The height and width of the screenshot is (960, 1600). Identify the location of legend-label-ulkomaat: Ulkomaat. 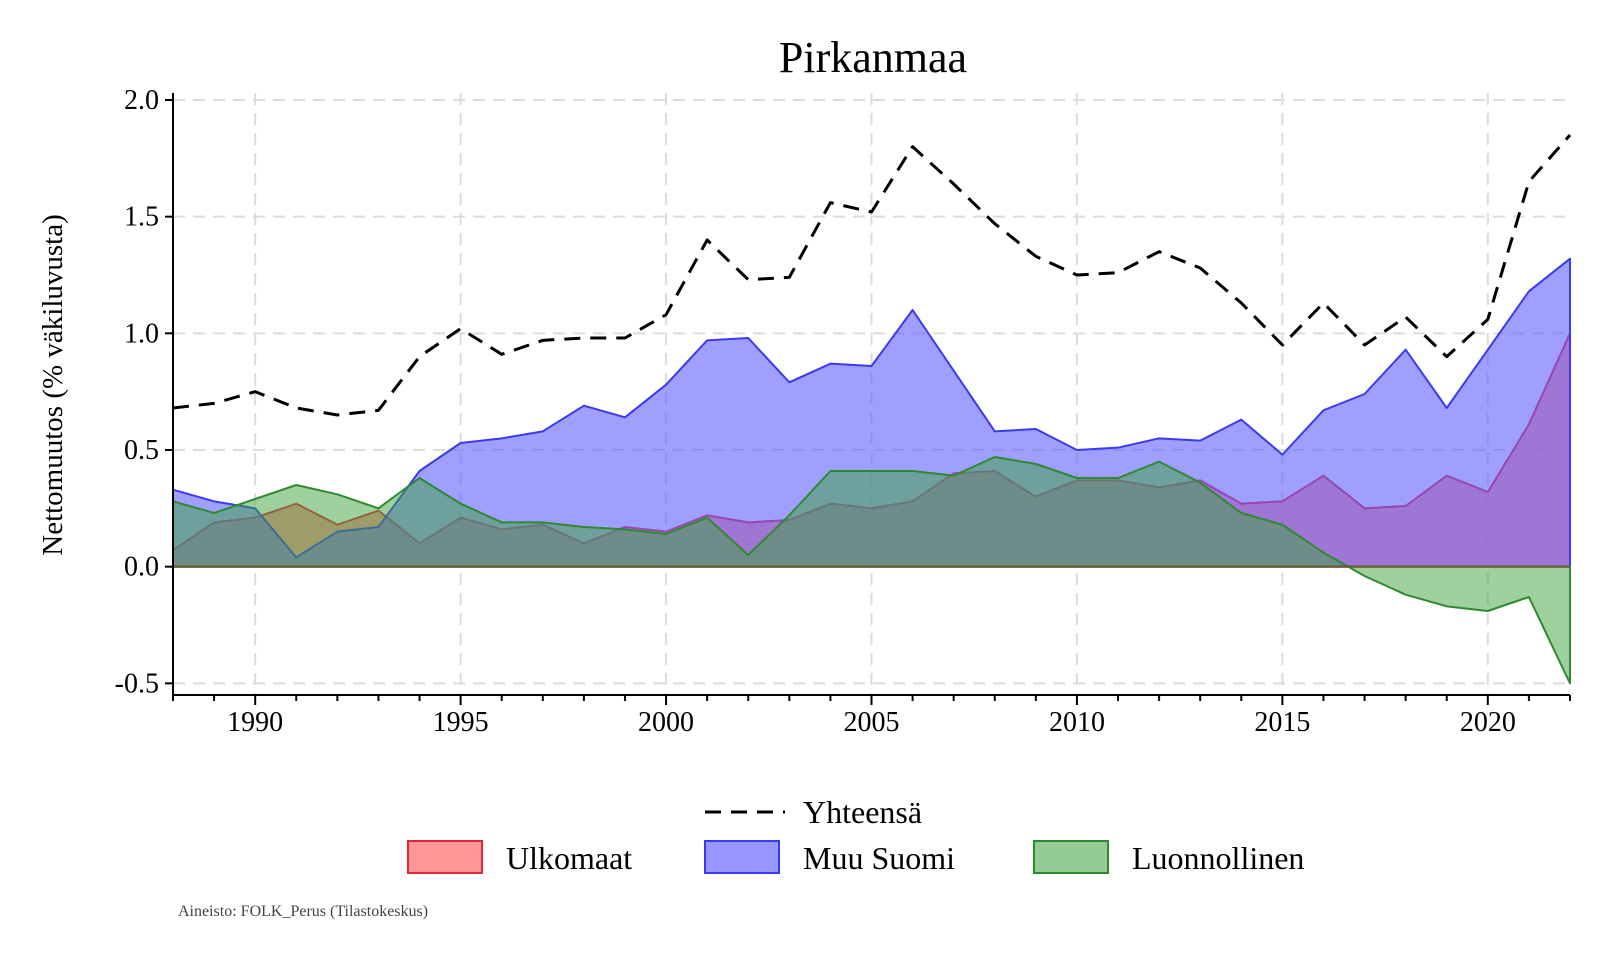
(569, 858).